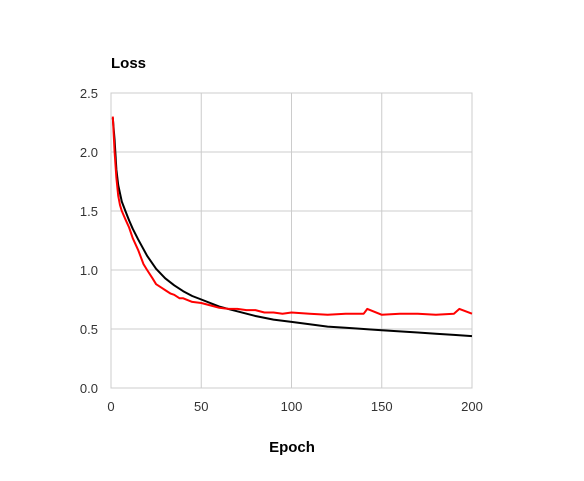  I want to click on x-tick-label: 50, so click(201, 406).